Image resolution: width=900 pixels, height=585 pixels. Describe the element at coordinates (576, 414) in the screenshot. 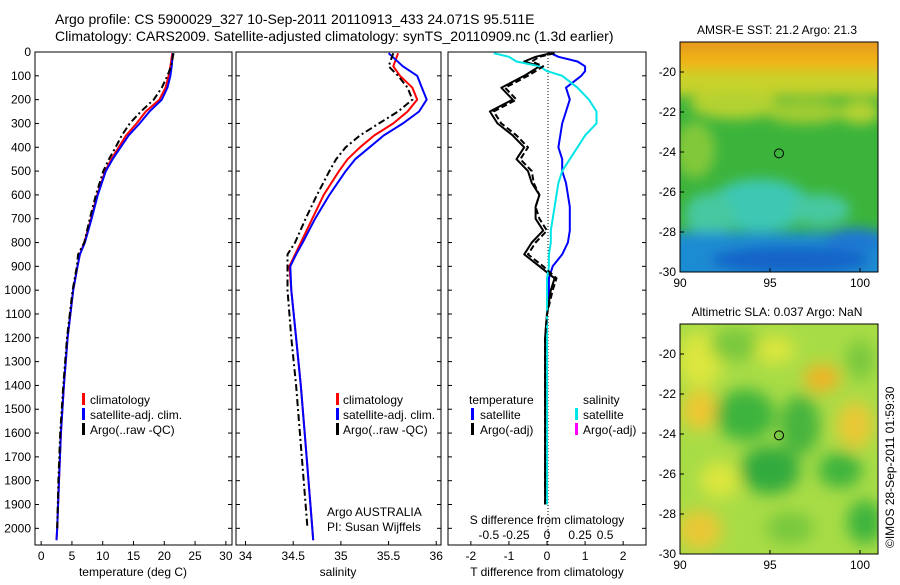

I see `legend-swatch-s-satellite` at that location.